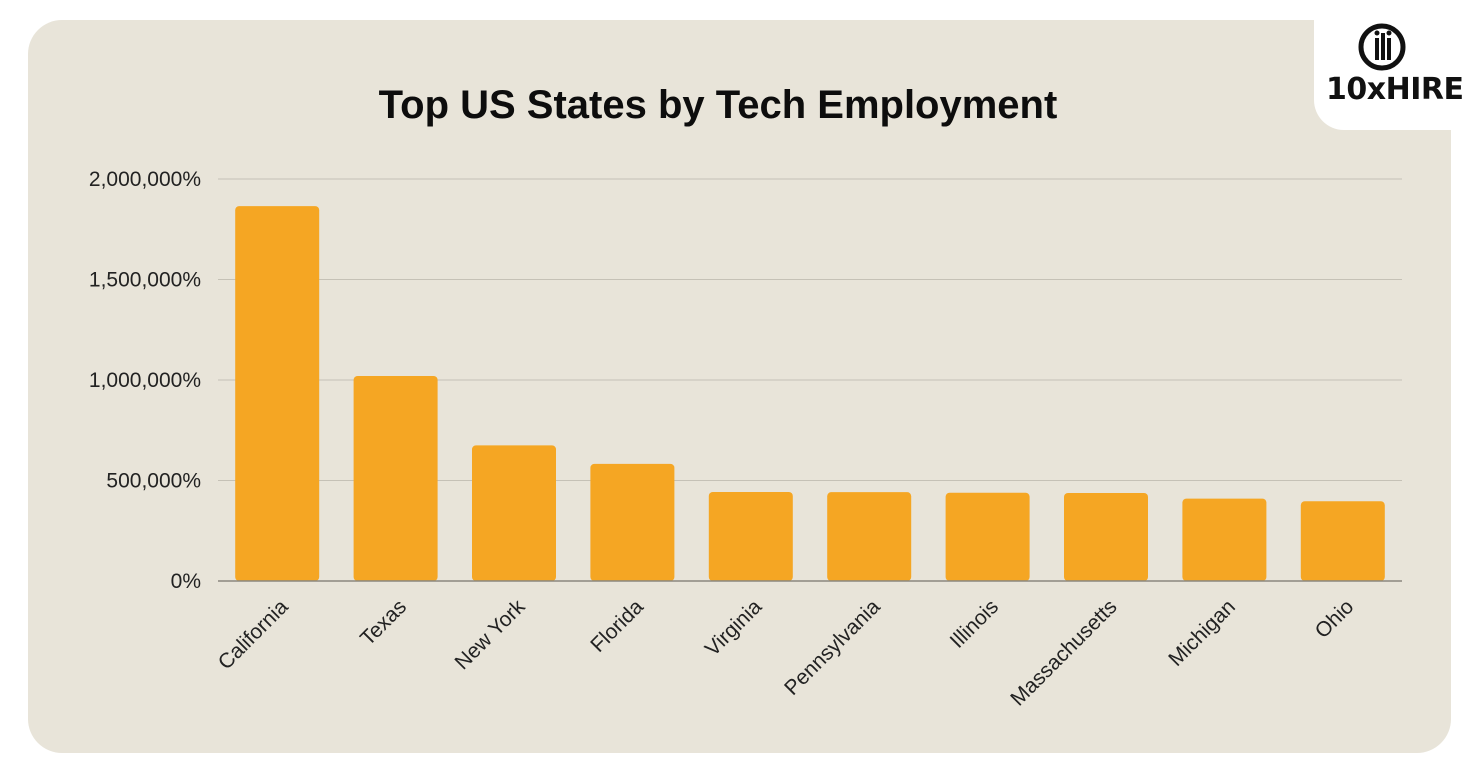 The width and height of the screenshot is (1480, 774). Describe the element at coordinates (253, 634) in the screenshot. I see `x-tick-label: California` at that location.